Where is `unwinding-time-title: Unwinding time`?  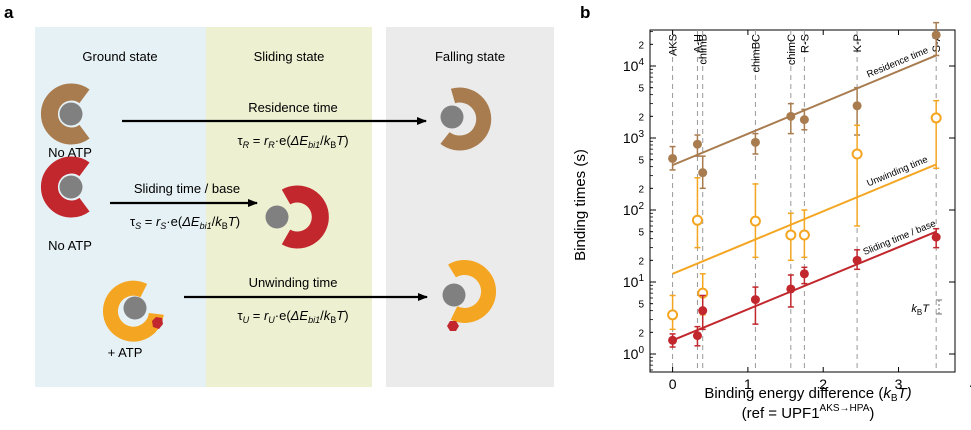 unwinding-time-title: Unwinding time is located at coordinates (293, 282).